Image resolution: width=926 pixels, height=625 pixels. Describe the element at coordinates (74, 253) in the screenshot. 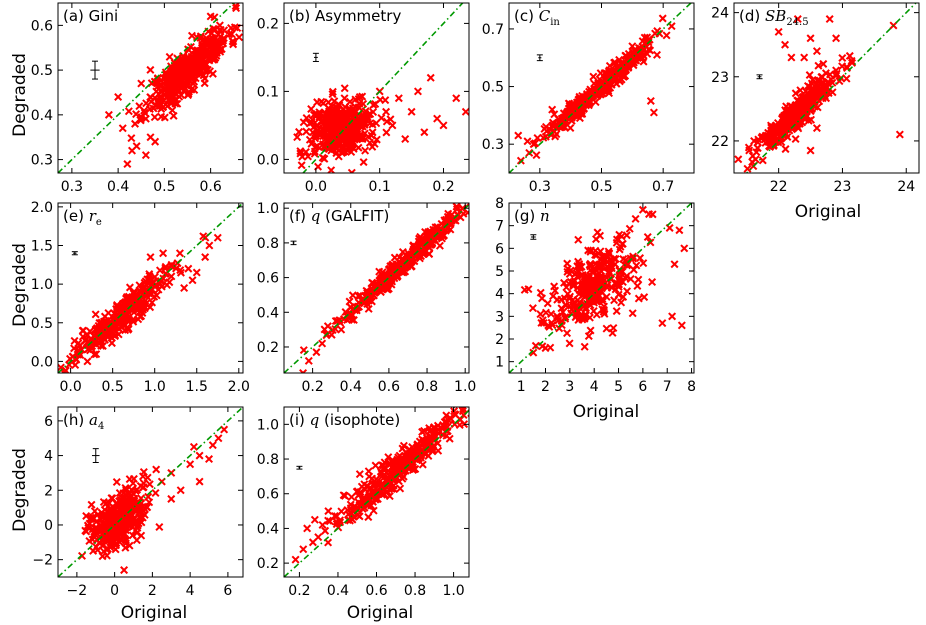

I see `error-bar` at that location.